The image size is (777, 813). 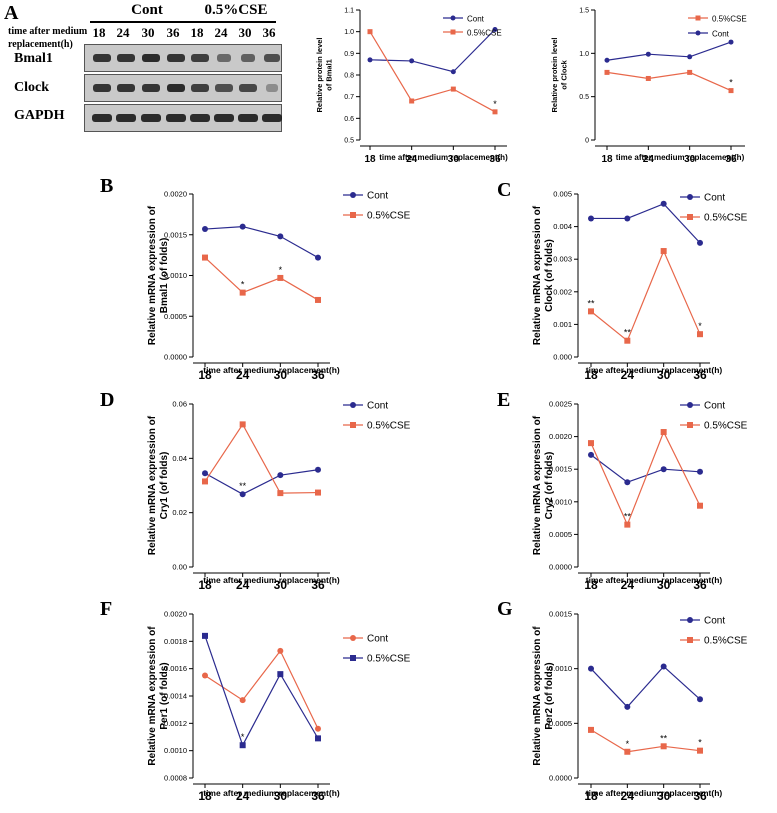 What do you see at coordinates (564, 74) in the screenshot?
I see `y-axis-label-line: of Clock` at bounding box center [564, 74].